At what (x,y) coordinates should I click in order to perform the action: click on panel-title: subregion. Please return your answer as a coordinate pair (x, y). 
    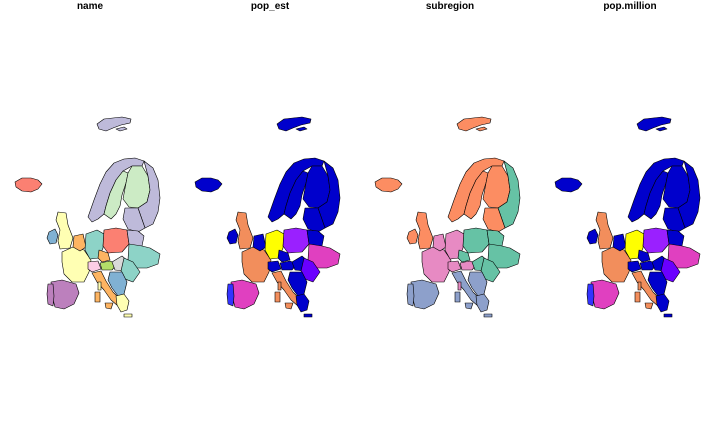
    Looking at the image, I should click on (450, 6).